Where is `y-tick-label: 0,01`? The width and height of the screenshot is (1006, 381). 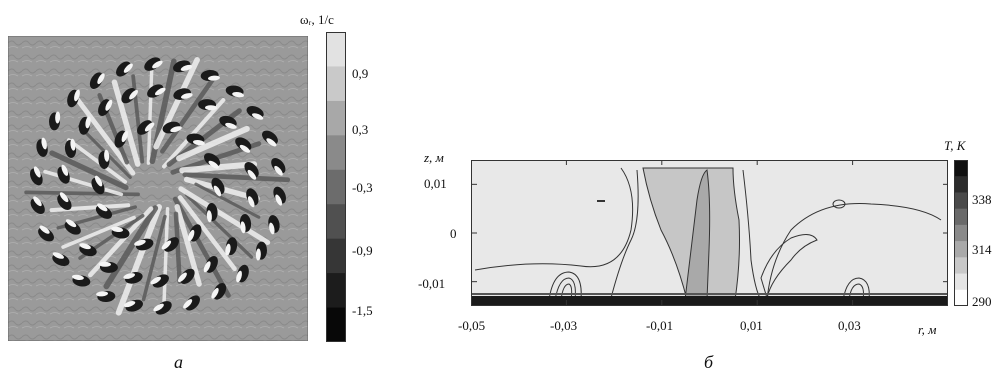 y-tick-label: 0,01 is located at coordinates (435, 183).